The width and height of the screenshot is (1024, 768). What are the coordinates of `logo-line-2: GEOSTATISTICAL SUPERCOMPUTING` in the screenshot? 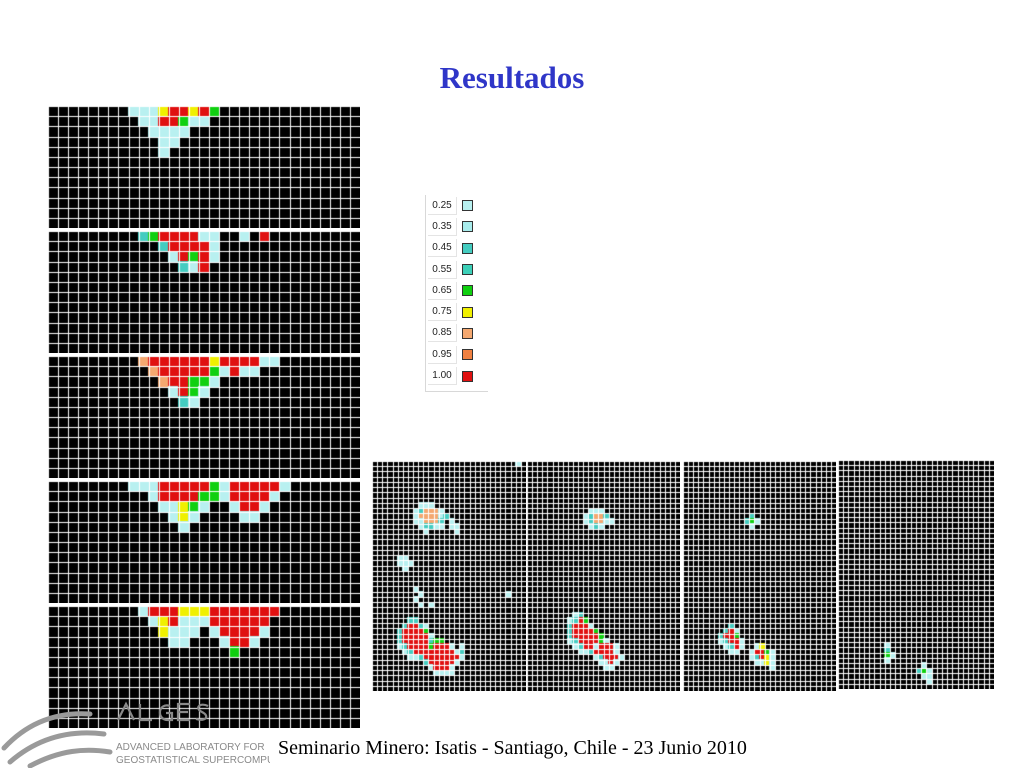 It's located at (193, 760).